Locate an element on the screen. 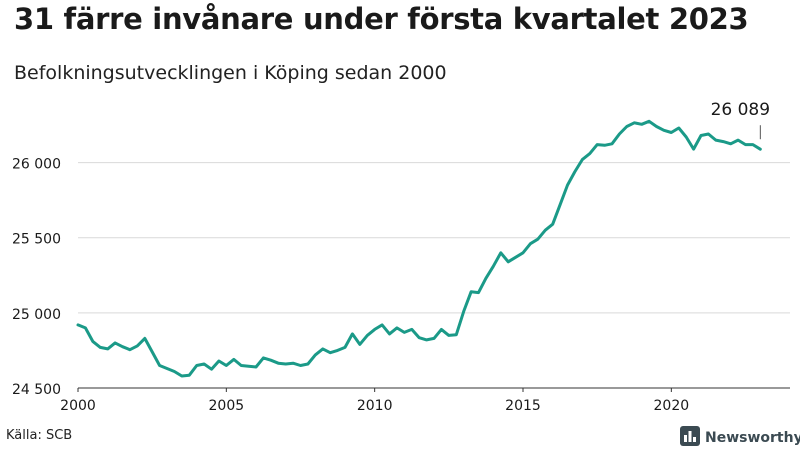 The width and height of the screenshot is (800, 450). y-axis: 24 500 25 000 25 500 26 000 is located at coordinates (36, 277).